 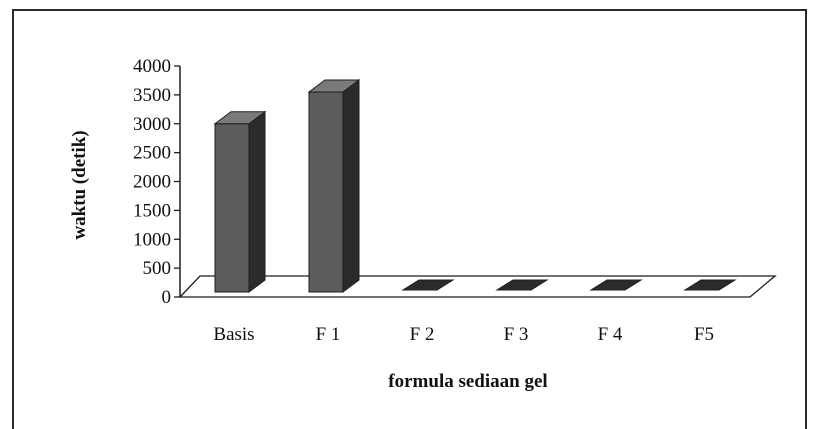 I want to click on chart-floor, so click(x=477, y=286).